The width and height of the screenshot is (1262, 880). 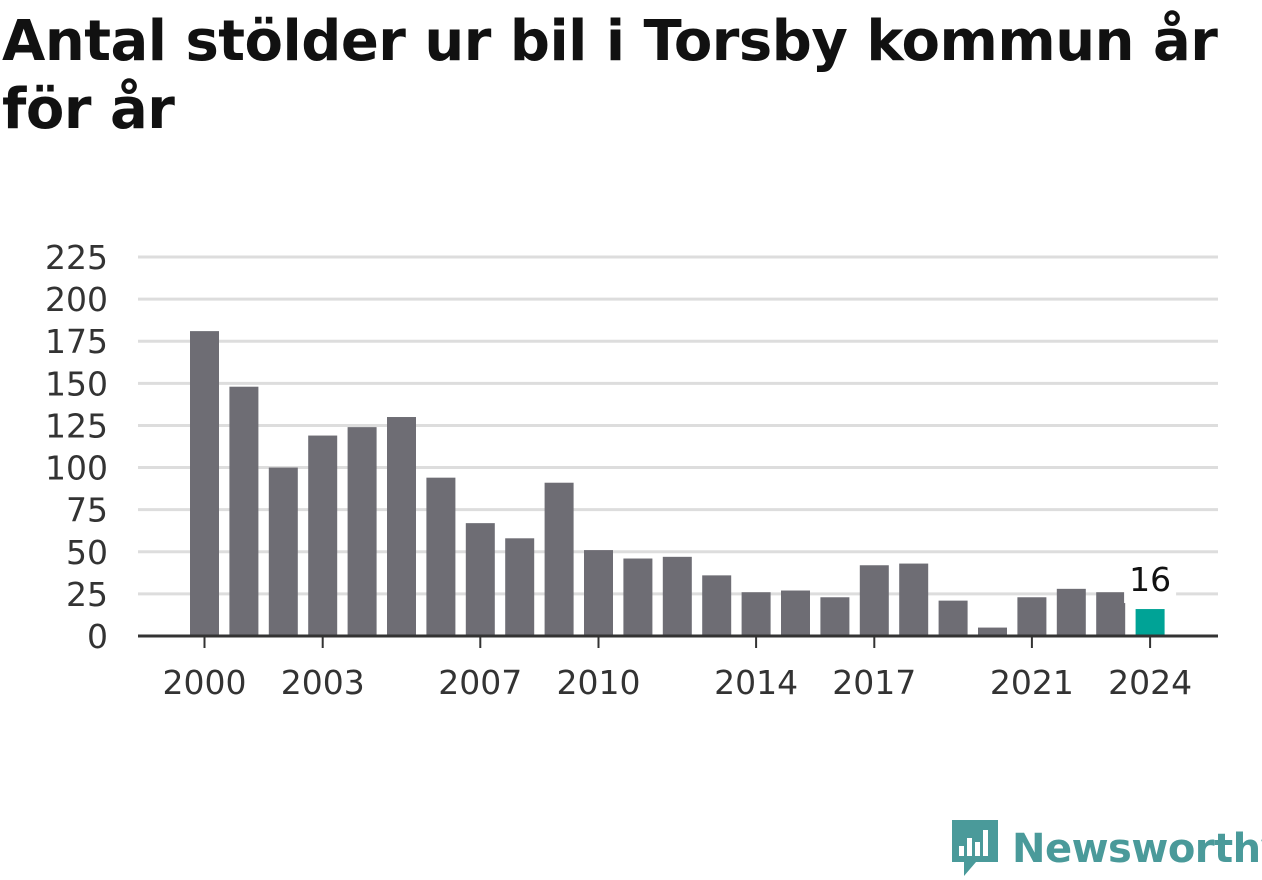 I want to click on data-label-bg, so click(x=1150, y=585).